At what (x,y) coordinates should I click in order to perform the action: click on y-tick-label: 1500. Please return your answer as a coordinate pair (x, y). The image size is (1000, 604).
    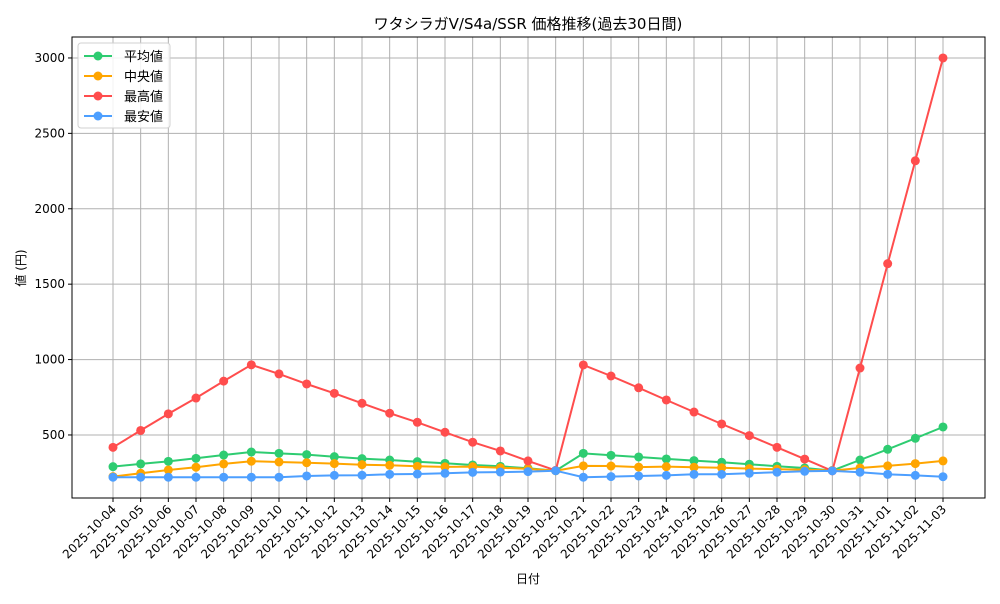
    Looking at the image, I should click on (49, 284).